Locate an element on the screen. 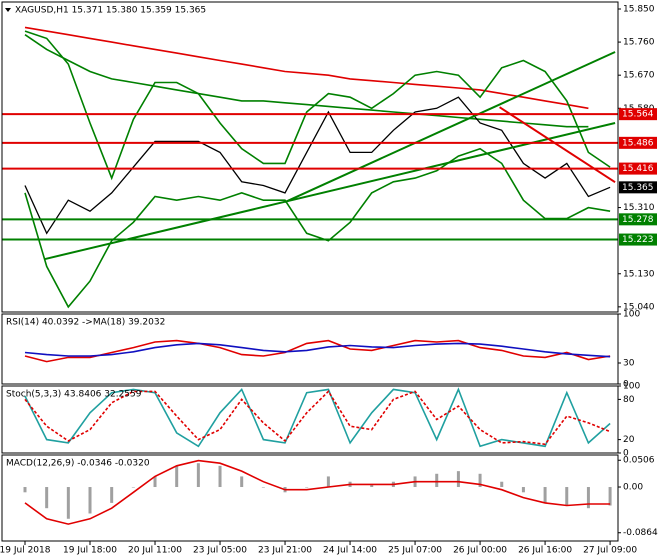  y-tick-label: 15.670 is located at coordinates (639, 76).